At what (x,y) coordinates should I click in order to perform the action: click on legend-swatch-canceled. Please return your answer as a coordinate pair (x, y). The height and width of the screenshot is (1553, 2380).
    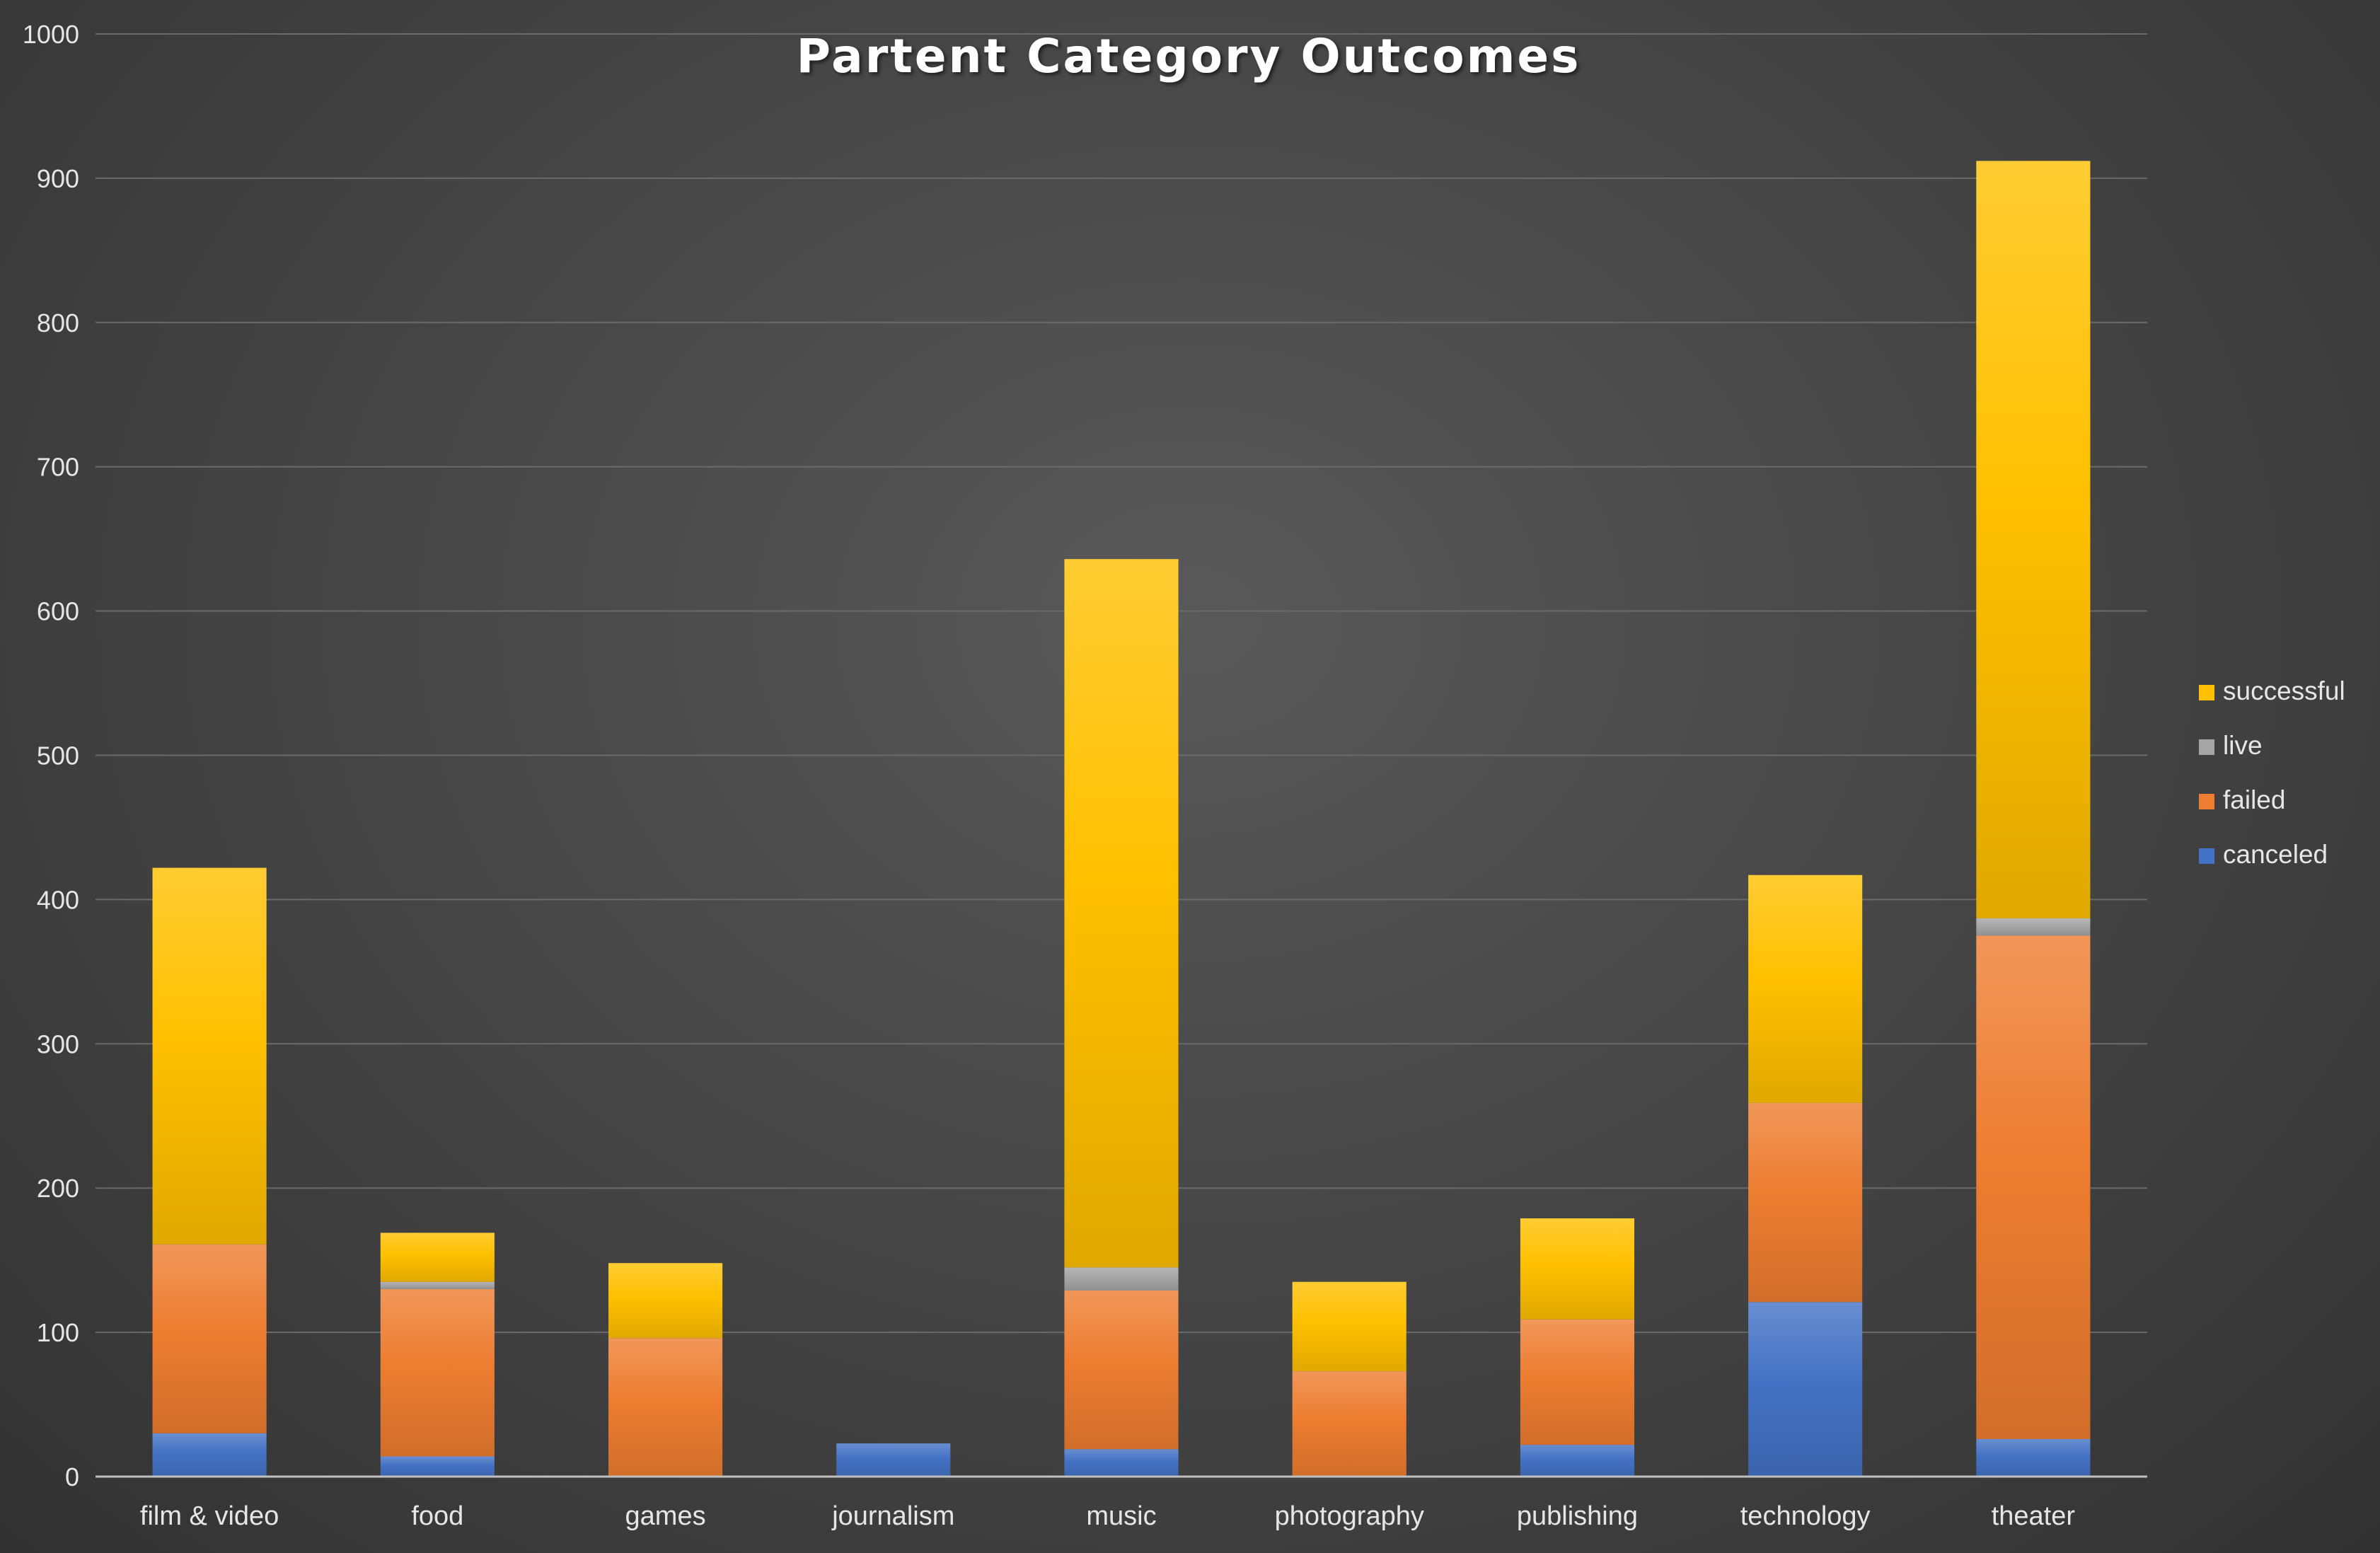
    Looking at the image, I should click on (2206, 856).